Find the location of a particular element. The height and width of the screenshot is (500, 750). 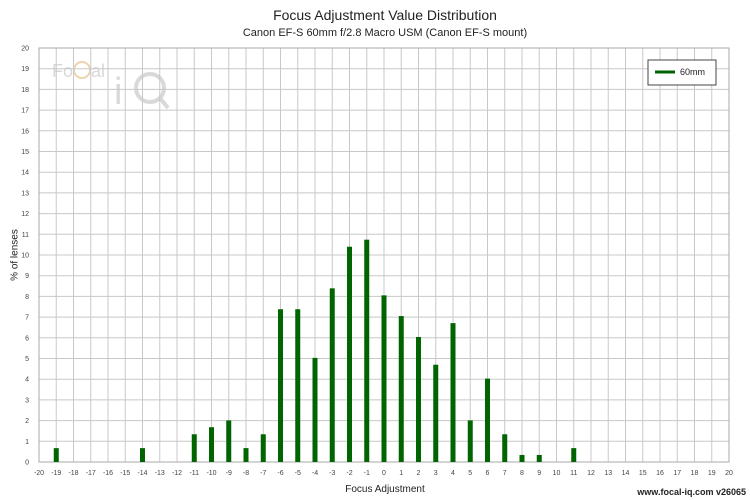

y-tick-label: 14 is located at coordinates (25, 173).